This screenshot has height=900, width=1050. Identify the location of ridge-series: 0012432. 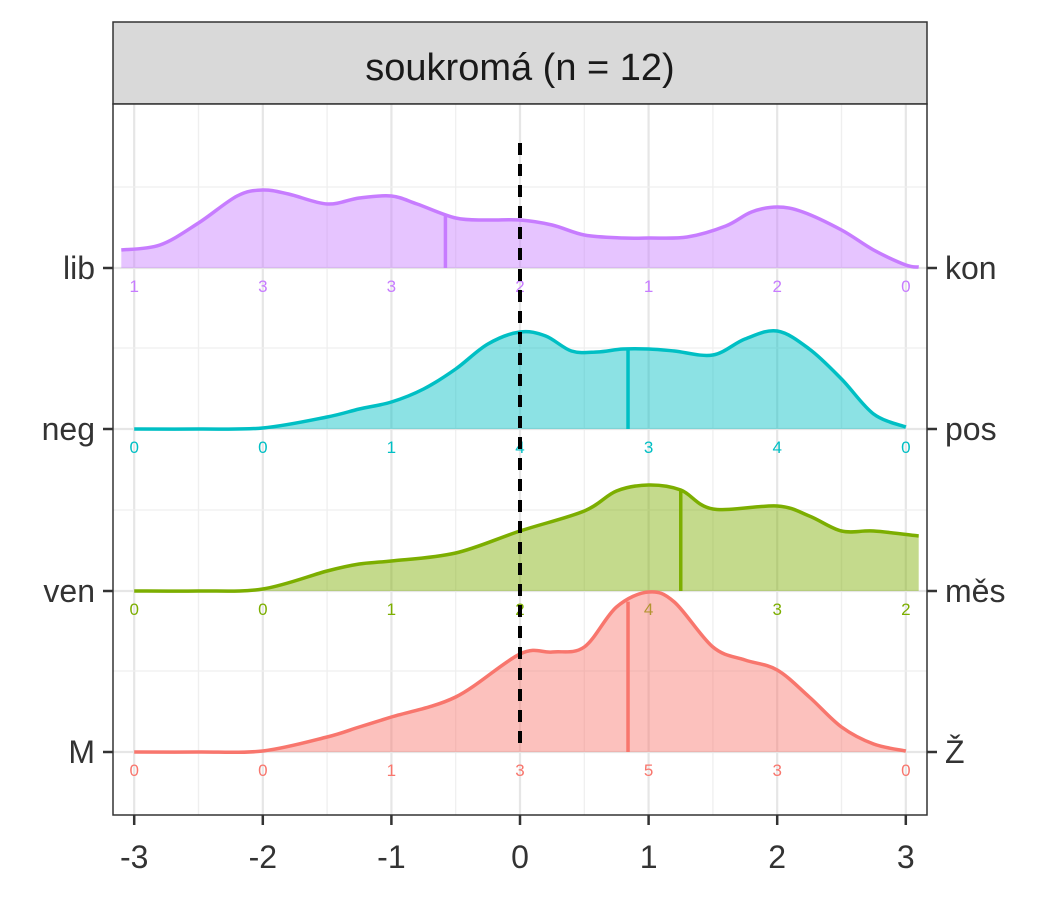
(524, 551).